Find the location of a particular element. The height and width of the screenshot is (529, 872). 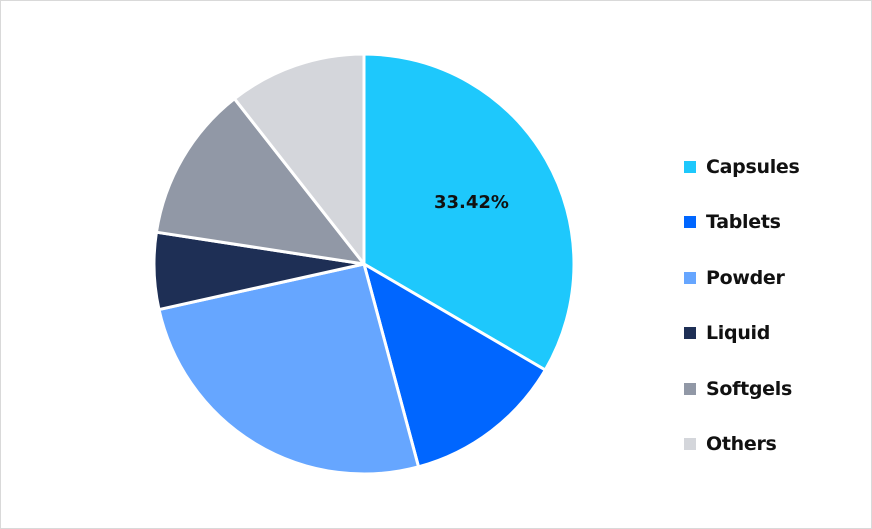

pie-slice-tablets is located at coordinates (454, 365).